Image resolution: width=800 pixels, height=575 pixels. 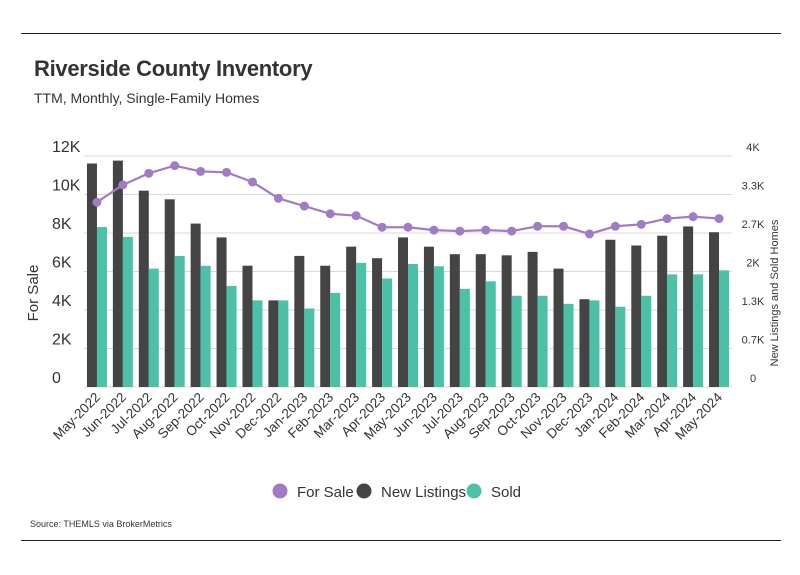 What do you see at coordinates (753, 148) in the screenshot?
I see `right-tick-label: 4K` at bounding box center [753, 148].